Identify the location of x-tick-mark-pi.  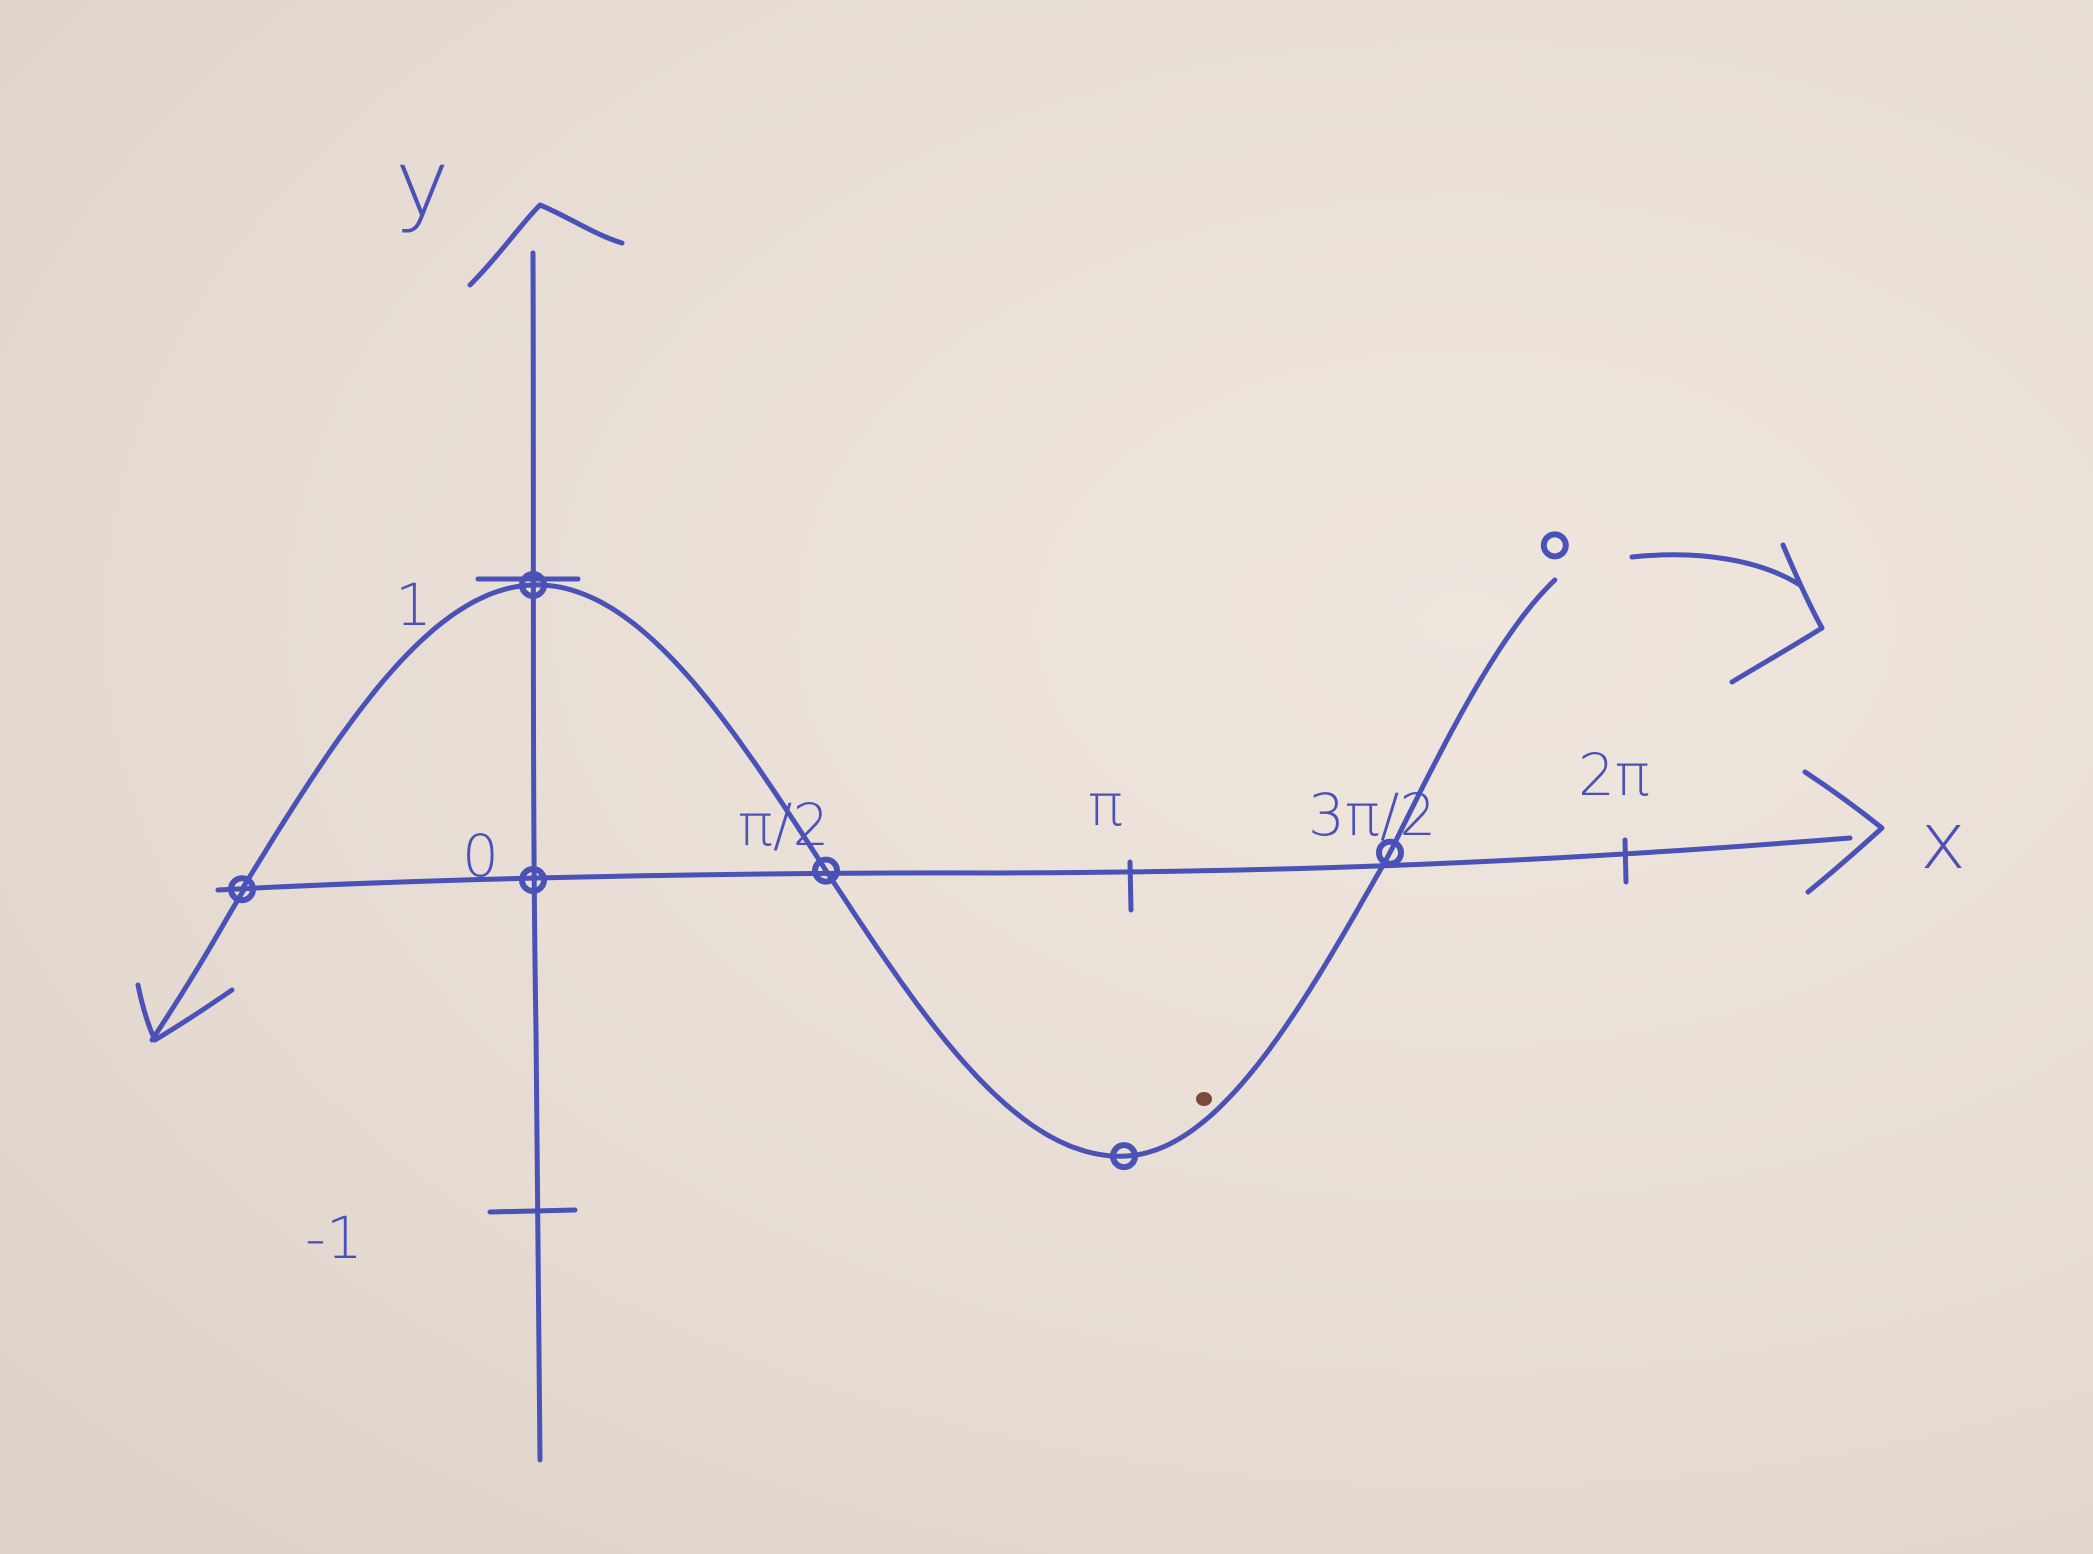
(1130, 886).